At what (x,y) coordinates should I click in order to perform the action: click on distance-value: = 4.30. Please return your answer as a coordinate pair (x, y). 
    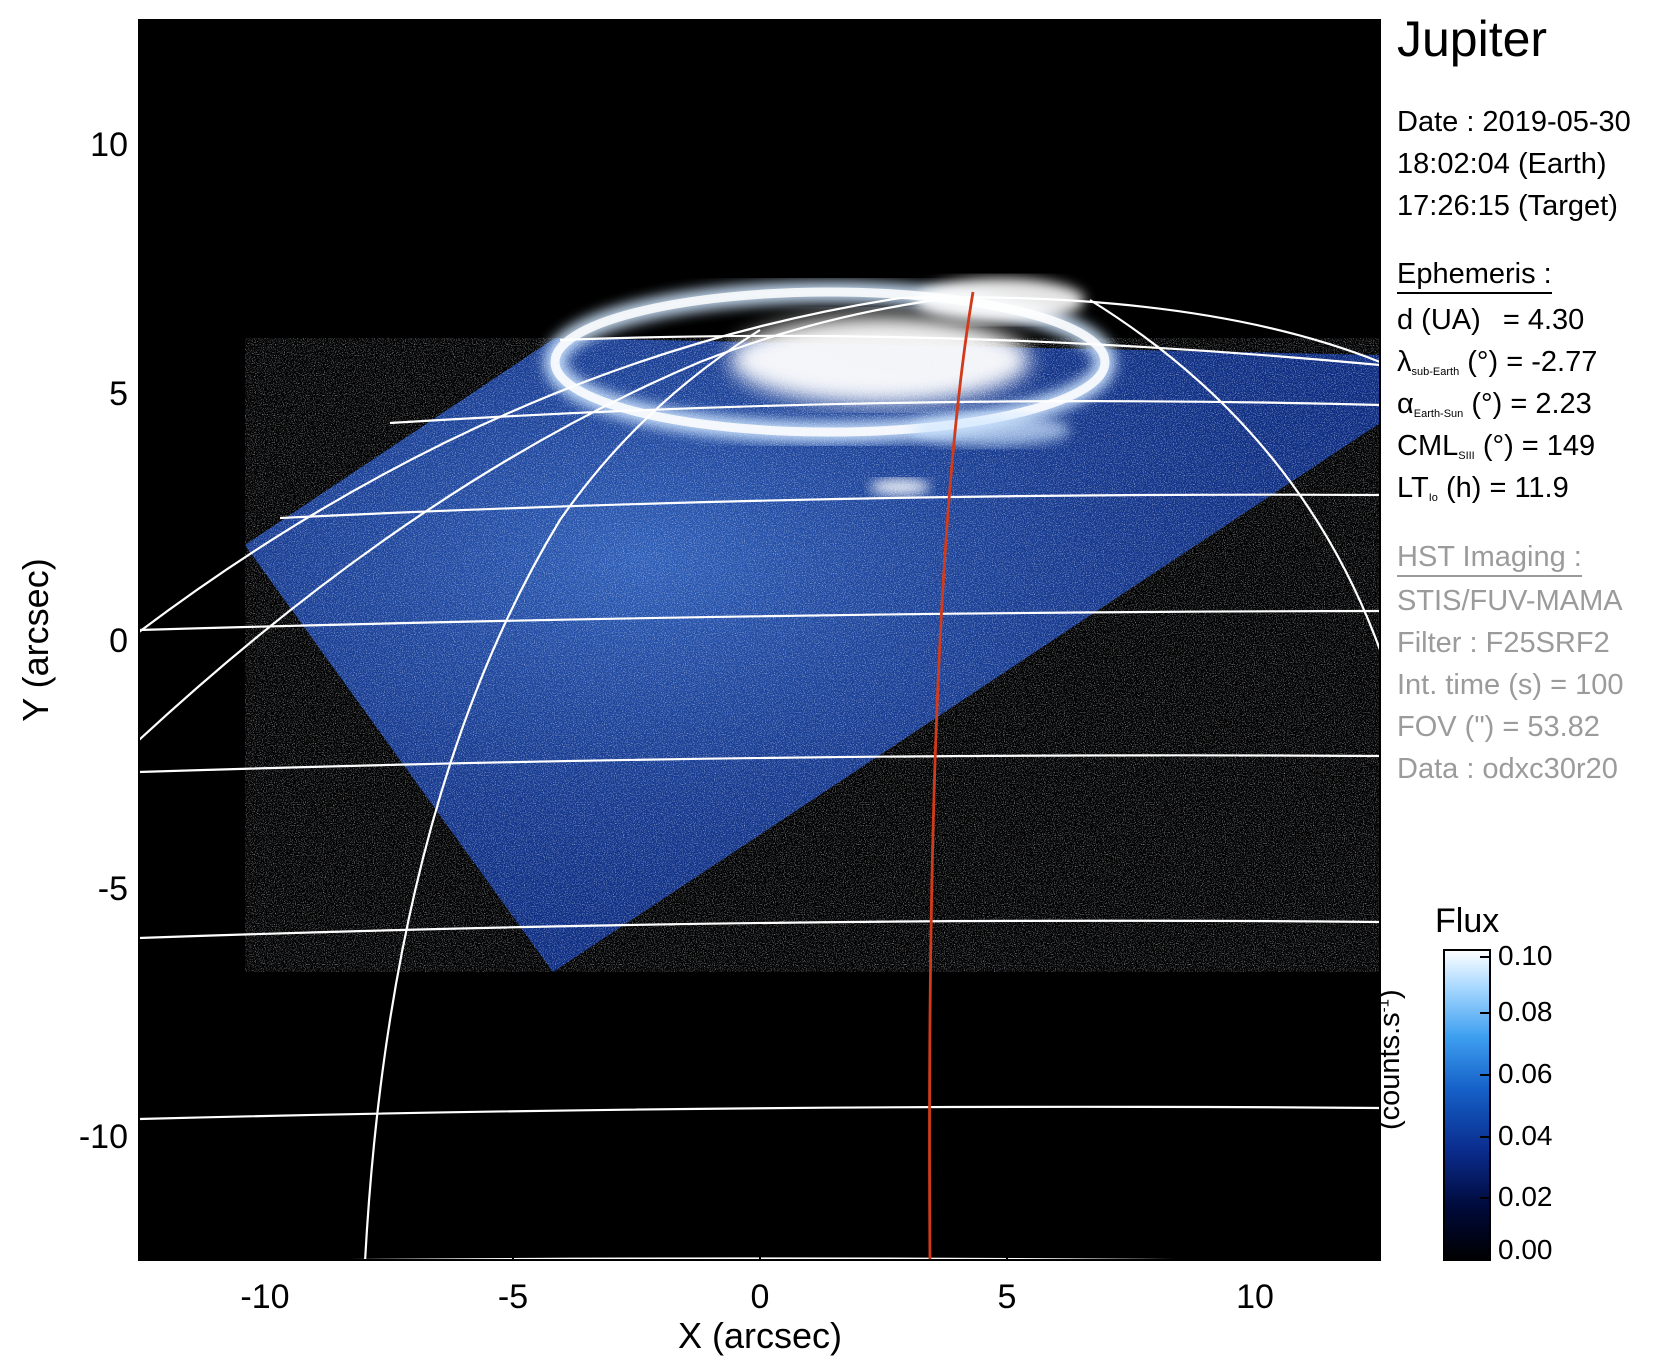
    Looking at the image, I should click on (1543, 320).